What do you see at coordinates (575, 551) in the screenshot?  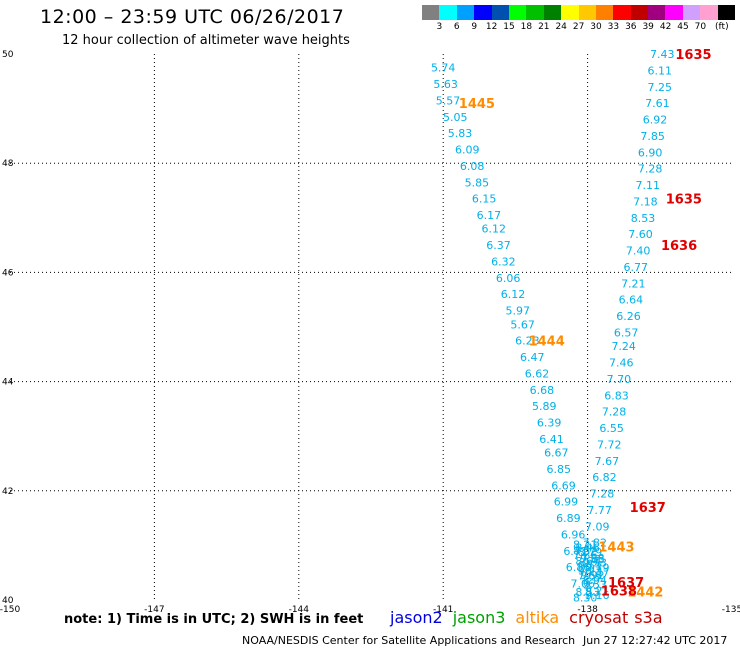 I see `wave-height-label: 6.71` at bounding box center [575, 551].